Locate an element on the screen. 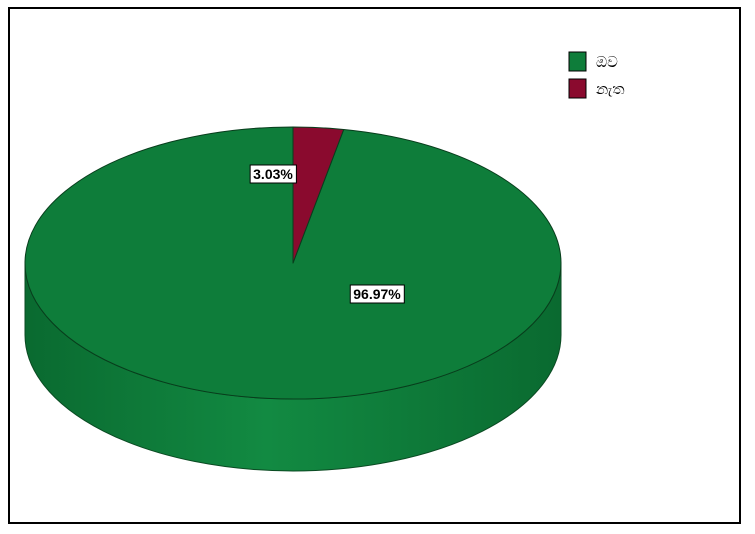 This screenshot has height=534, width=755. data-label-2: 3.03% is located at coordinates (273, 174).